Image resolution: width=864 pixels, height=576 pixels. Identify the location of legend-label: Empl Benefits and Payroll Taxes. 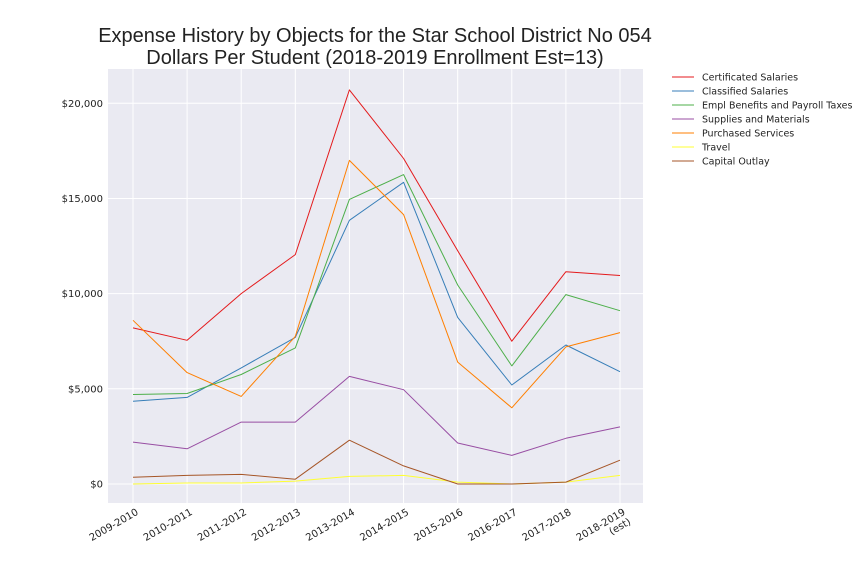
(777, 106).